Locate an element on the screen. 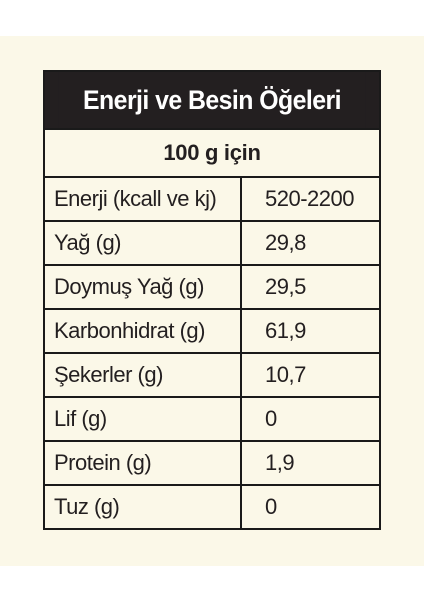  table-title: Enerji ve Besin Öğeleri is located at coordinates (212, 100).